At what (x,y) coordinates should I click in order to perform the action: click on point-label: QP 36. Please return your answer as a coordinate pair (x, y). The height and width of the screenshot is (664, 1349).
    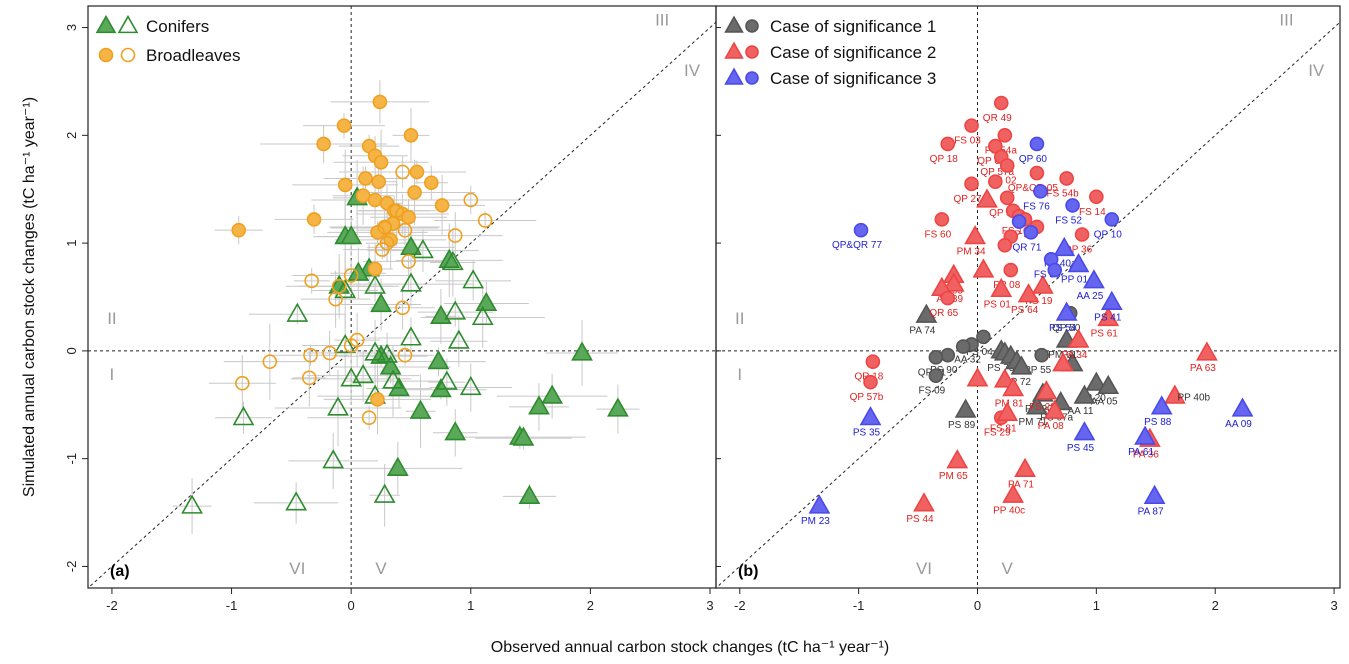
    Looking at the image, I should click on (1078, 249).